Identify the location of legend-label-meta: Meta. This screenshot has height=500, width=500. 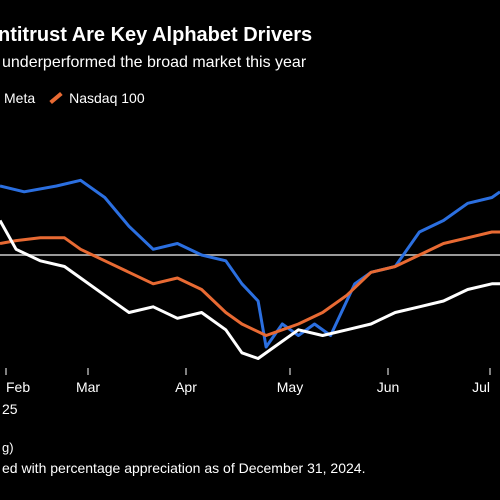
(20, 98).